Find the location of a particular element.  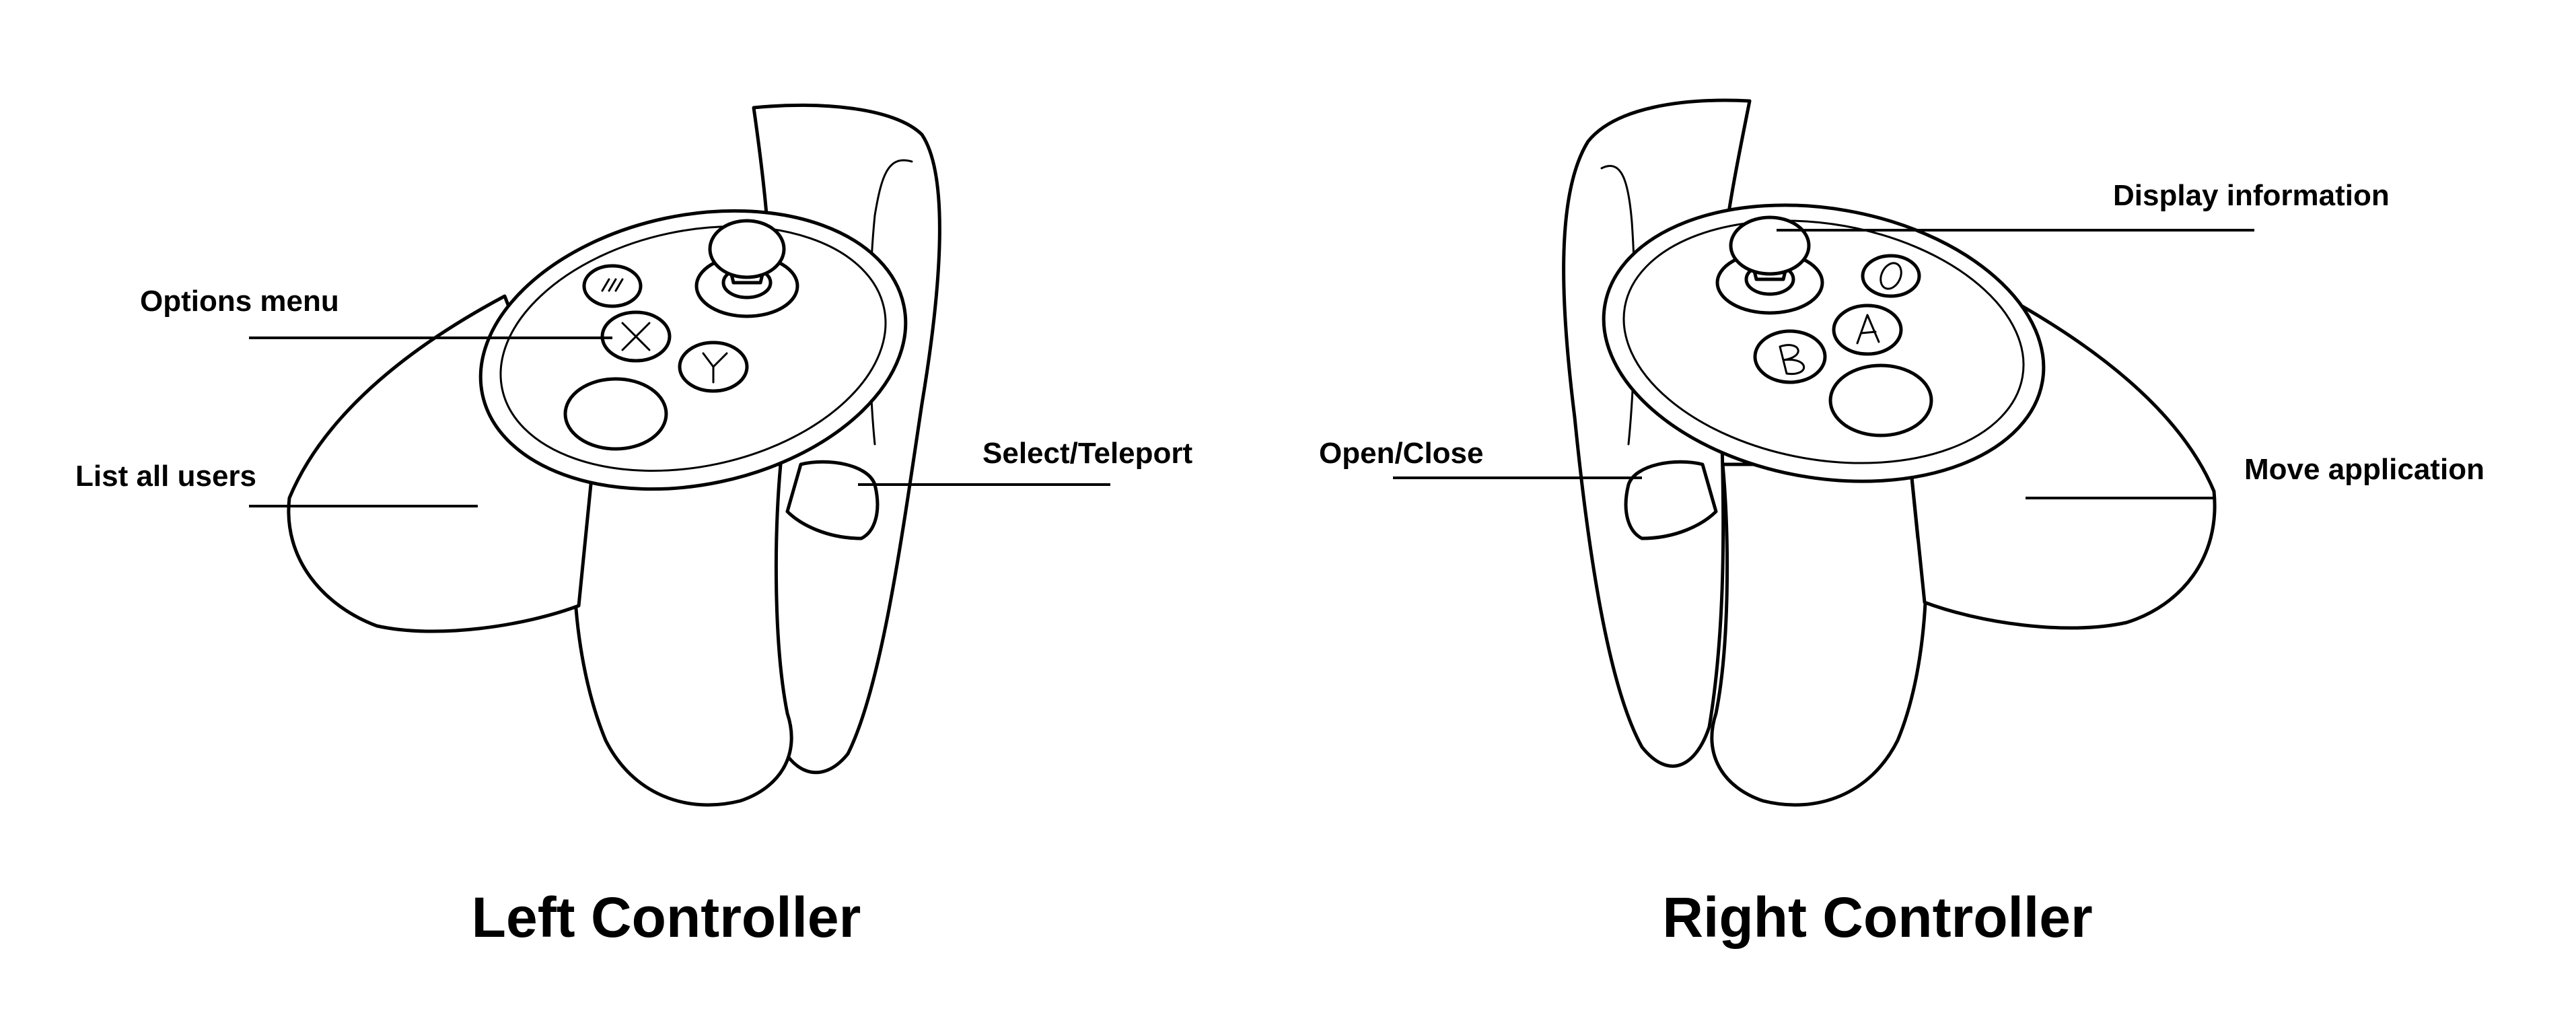

callout-list-all-users: List all users is located at coordinates (165, 476).